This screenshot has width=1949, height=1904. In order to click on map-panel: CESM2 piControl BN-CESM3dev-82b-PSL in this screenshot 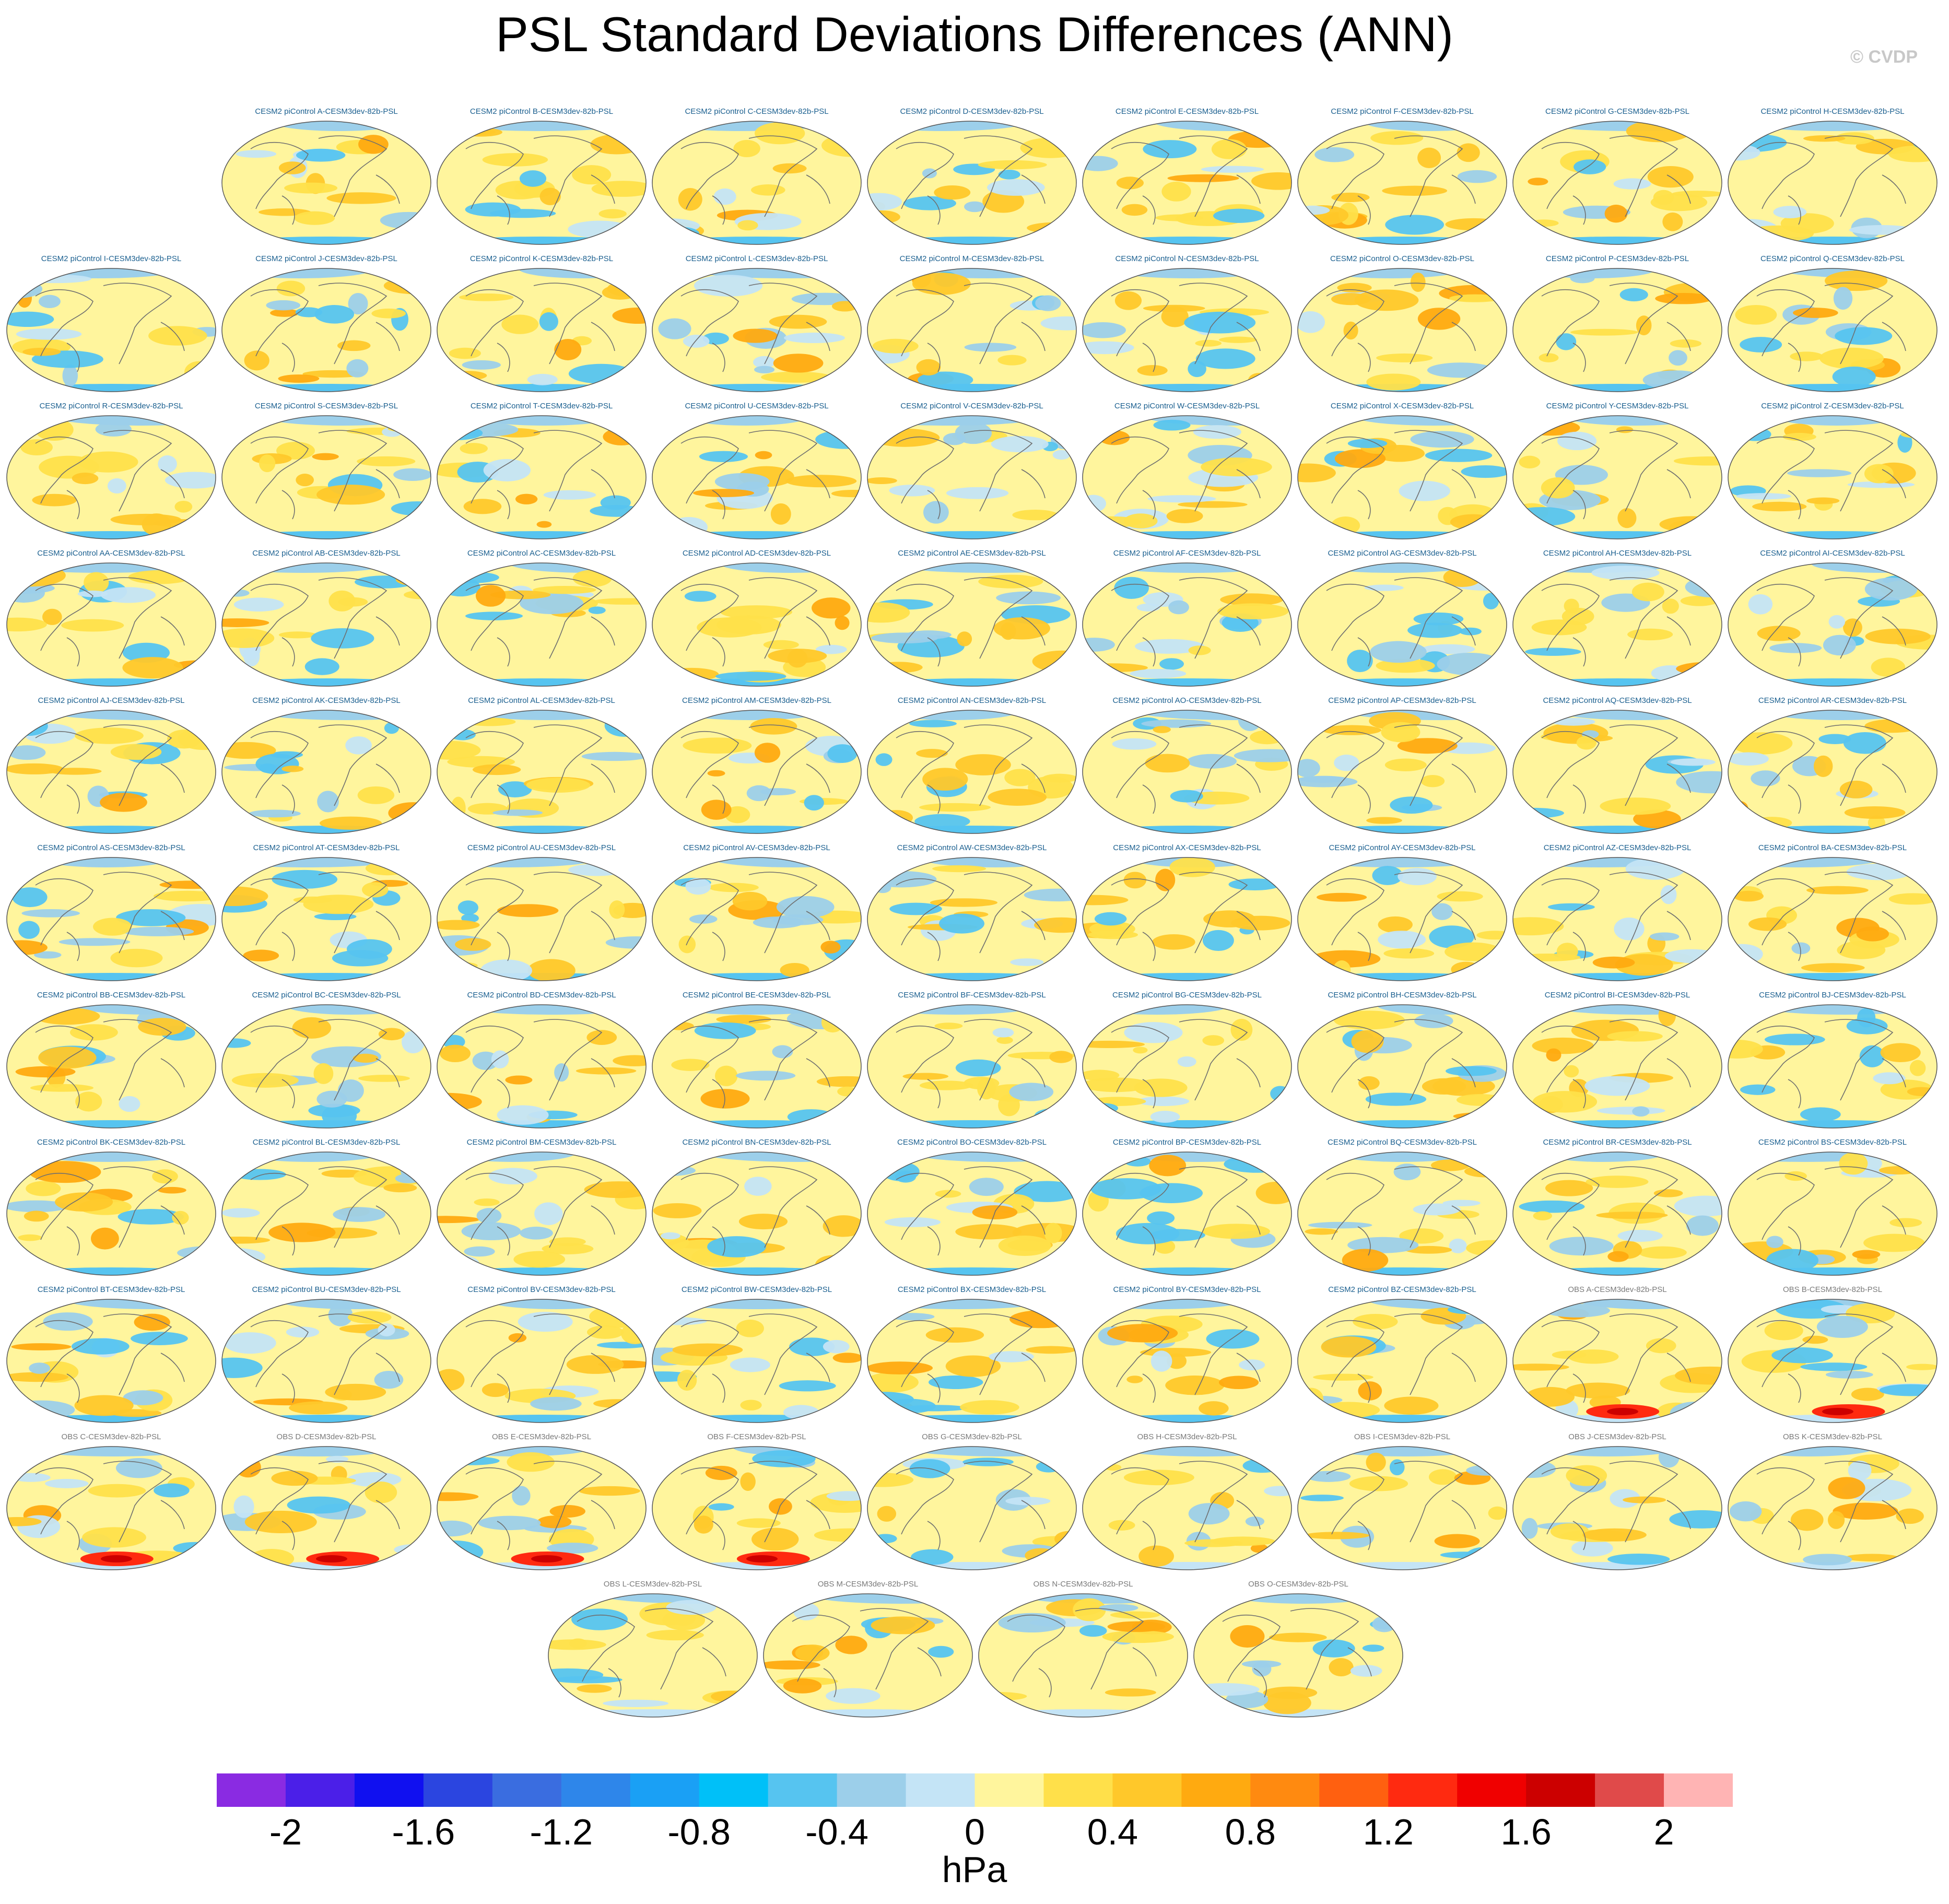, I will do `click(757, 1208)`.